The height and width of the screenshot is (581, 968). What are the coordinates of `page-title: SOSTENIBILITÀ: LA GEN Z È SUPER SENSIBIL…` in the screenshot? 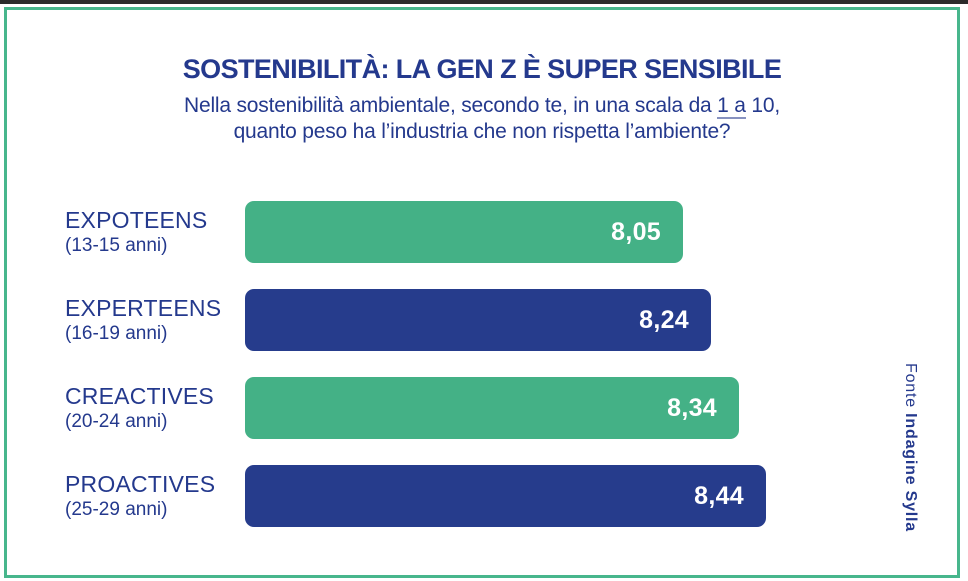 It's located at (482, 69).